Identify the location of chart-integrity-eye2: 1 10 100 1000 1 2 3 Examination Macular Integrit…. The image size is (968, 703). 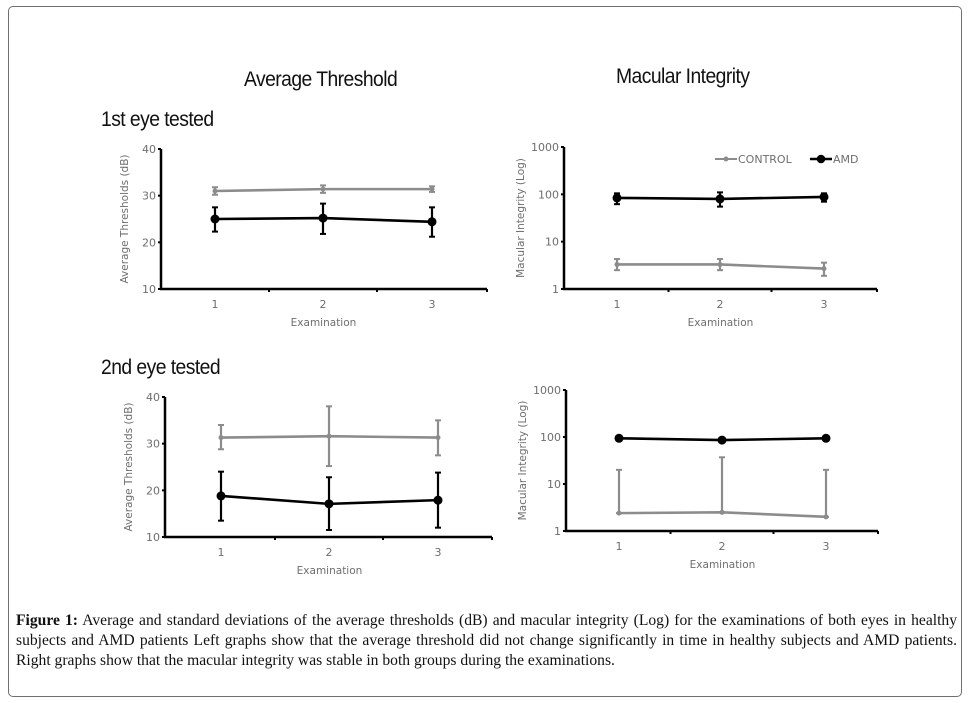
(698, 477).